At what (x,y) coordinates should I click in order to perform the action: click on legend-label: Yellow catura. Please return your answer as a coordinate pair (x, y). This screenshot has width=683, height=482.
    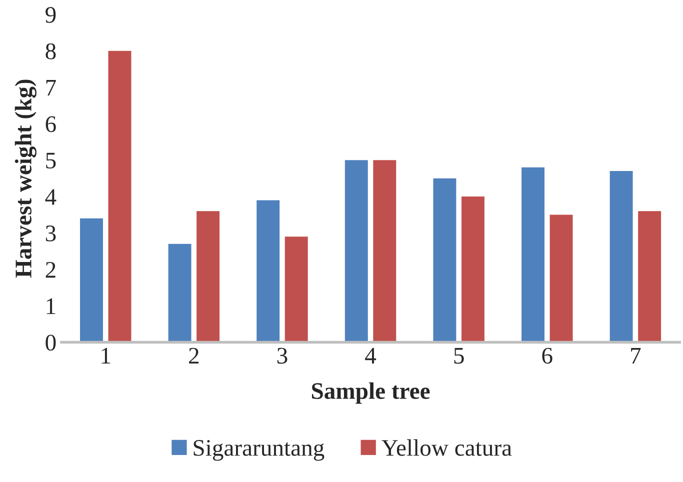
    Looking at the image, I should click on (447, 447).